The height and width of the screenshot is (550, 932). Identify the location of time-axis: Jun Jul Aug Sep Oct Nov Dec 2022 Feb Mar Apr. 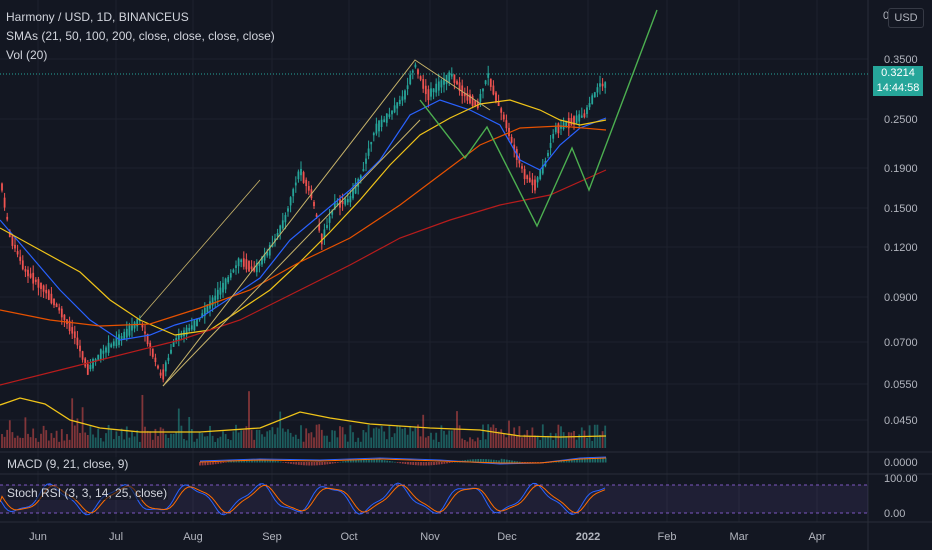
(427, 537).